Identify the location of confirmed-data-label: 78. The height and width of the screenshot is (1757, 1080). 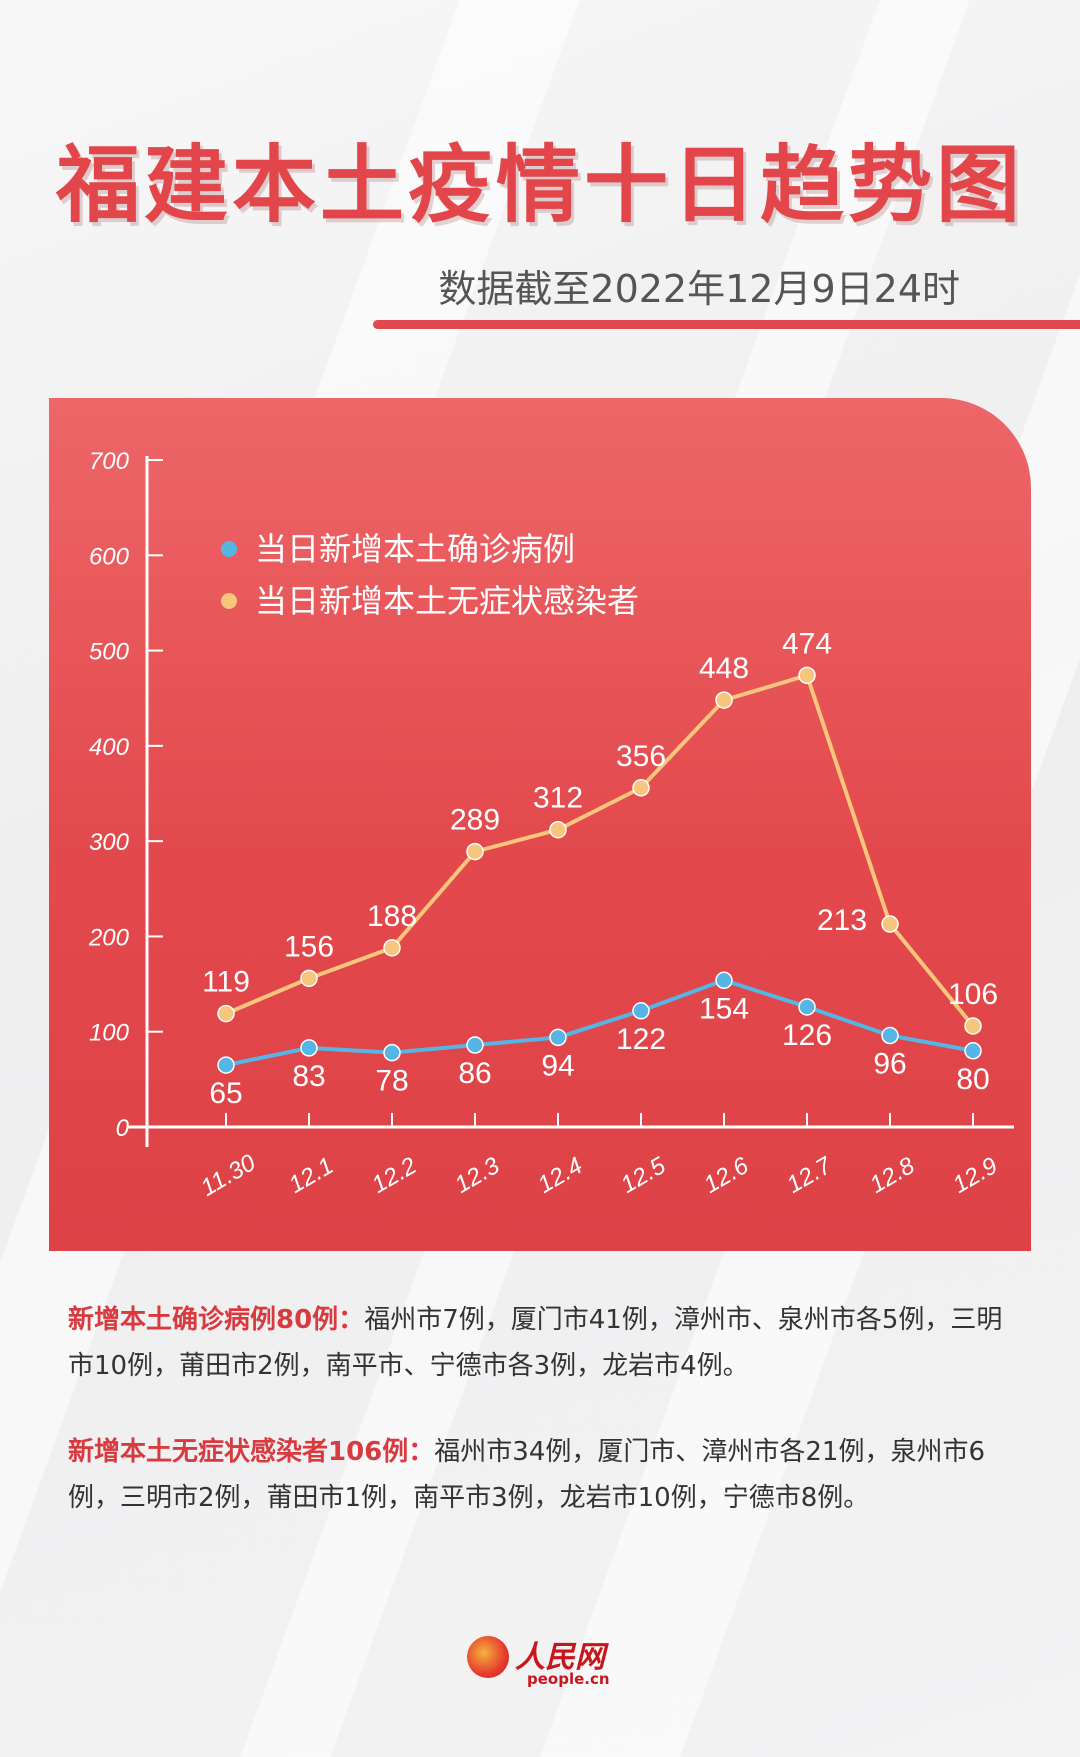
(391, 1081).